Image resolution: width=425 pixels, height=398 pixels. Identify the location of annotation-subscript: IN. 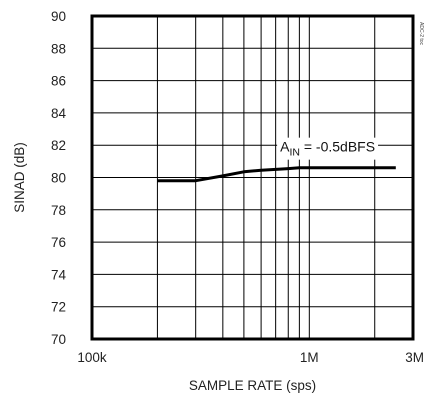
(294, 153).